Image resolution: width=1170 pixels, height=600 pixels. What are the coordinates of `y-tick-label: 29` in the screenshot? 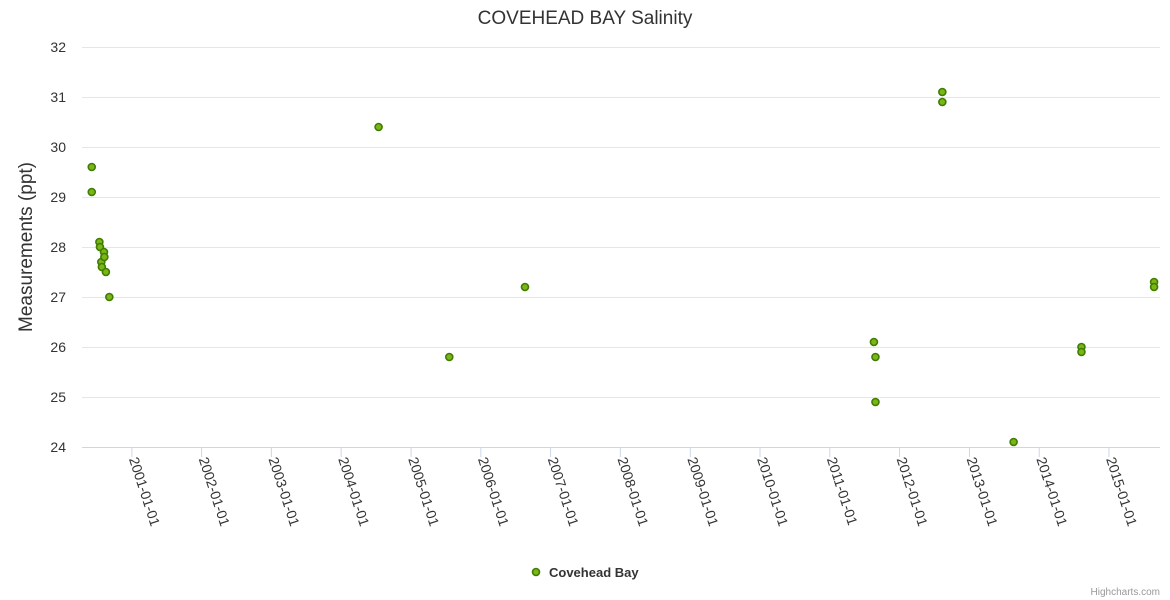 It's located at (58, 197).